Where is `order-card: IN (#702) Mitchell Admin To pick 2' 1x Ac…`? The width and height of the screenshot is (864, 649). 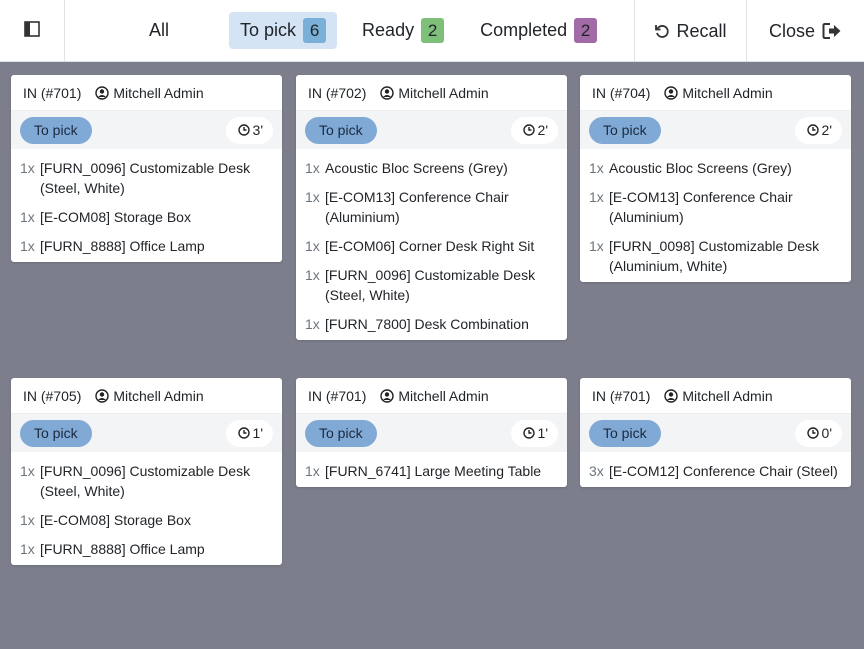
order-card: IN (#702) Mitchell Admin To pick 2' 1x Ac… is located at coordinates (431, 207).